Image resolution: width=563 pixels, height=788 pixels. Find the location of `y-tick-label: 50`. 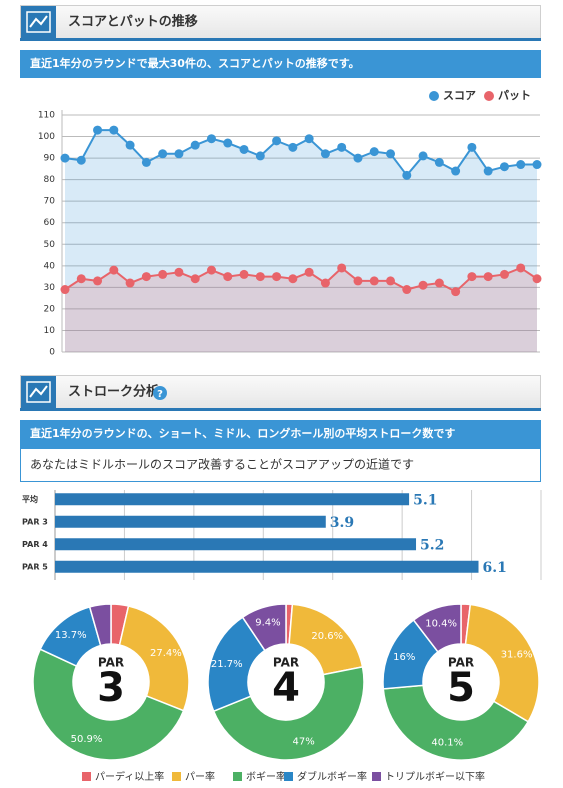

y-tick-label: 50 is located at coordinates (50, 245).